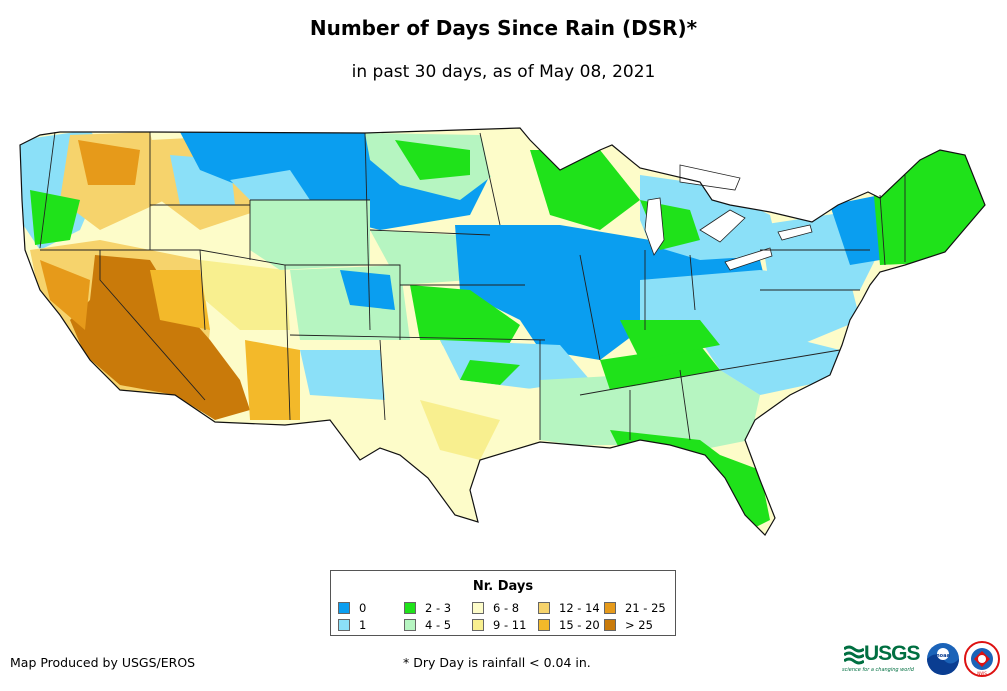  What do you see at coordinates (645, 608) in the screenshot?
I see `legend-label: 21 - 25` at bounding box center [645, 608].